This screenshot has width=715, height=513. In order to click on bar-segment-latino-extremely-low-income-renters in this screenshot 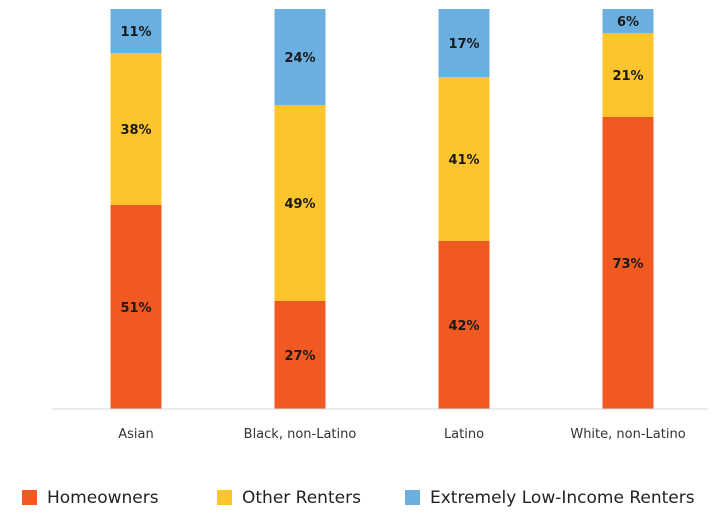, I will do `click(464, 43)`.